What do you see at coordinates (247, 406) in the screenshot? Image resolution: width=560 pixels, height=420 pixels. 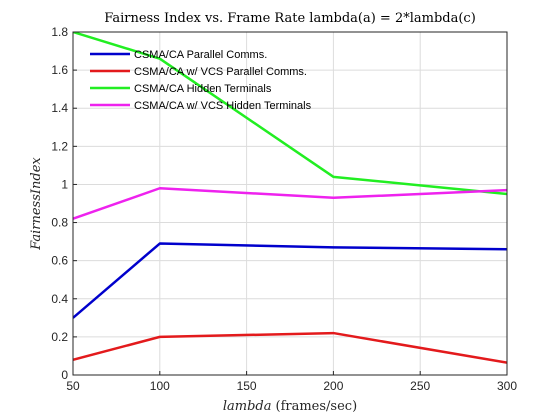 I see `x-axis-label-var: lambda` at bounding box center [247, 406].